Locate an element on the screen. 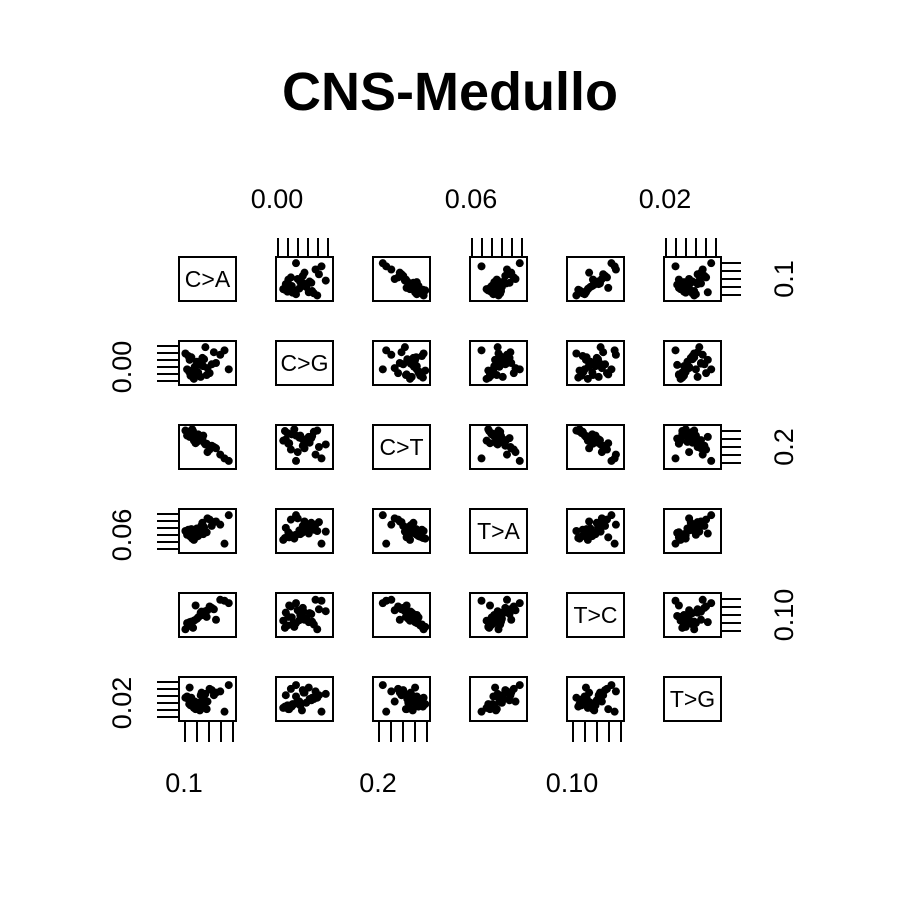 The height and width of the screenshot is (900, 900). tick-label-top: 0.00 is located at coordinates (277, 199).